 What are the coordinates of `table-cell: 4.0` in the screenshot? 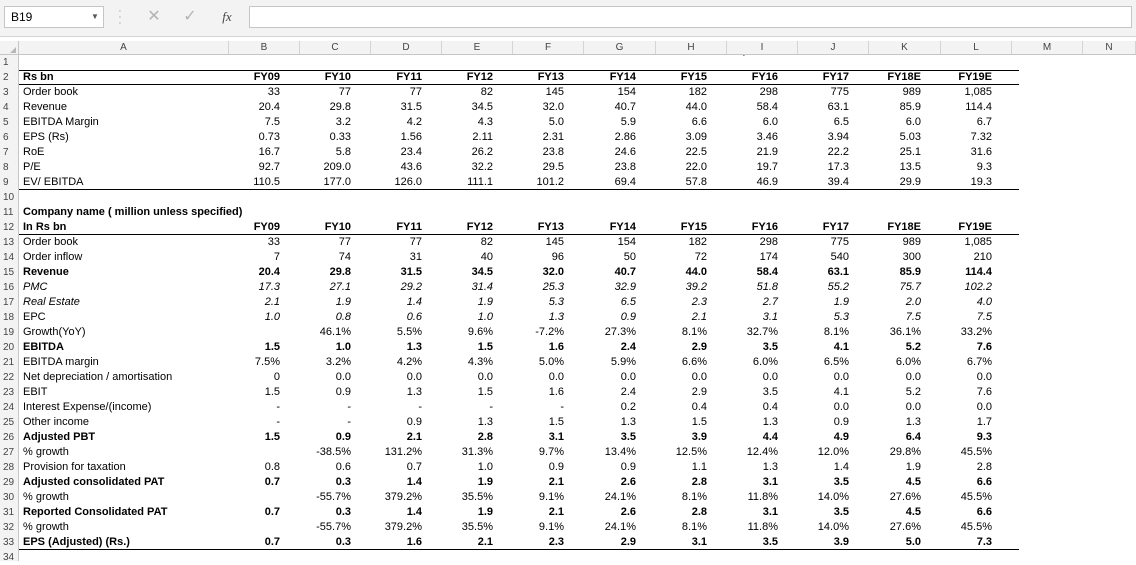 It's located at (984, 302).